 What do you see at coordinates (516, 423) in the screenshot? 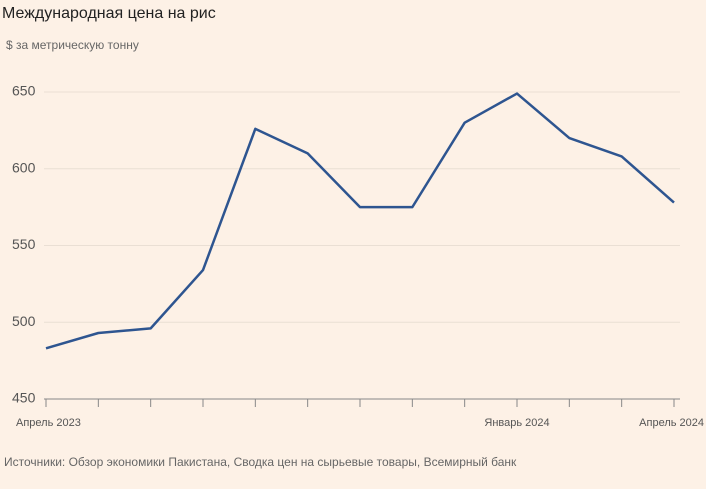
I see `x-tick-label: Январь 2024` at bounding box center [516, 423].